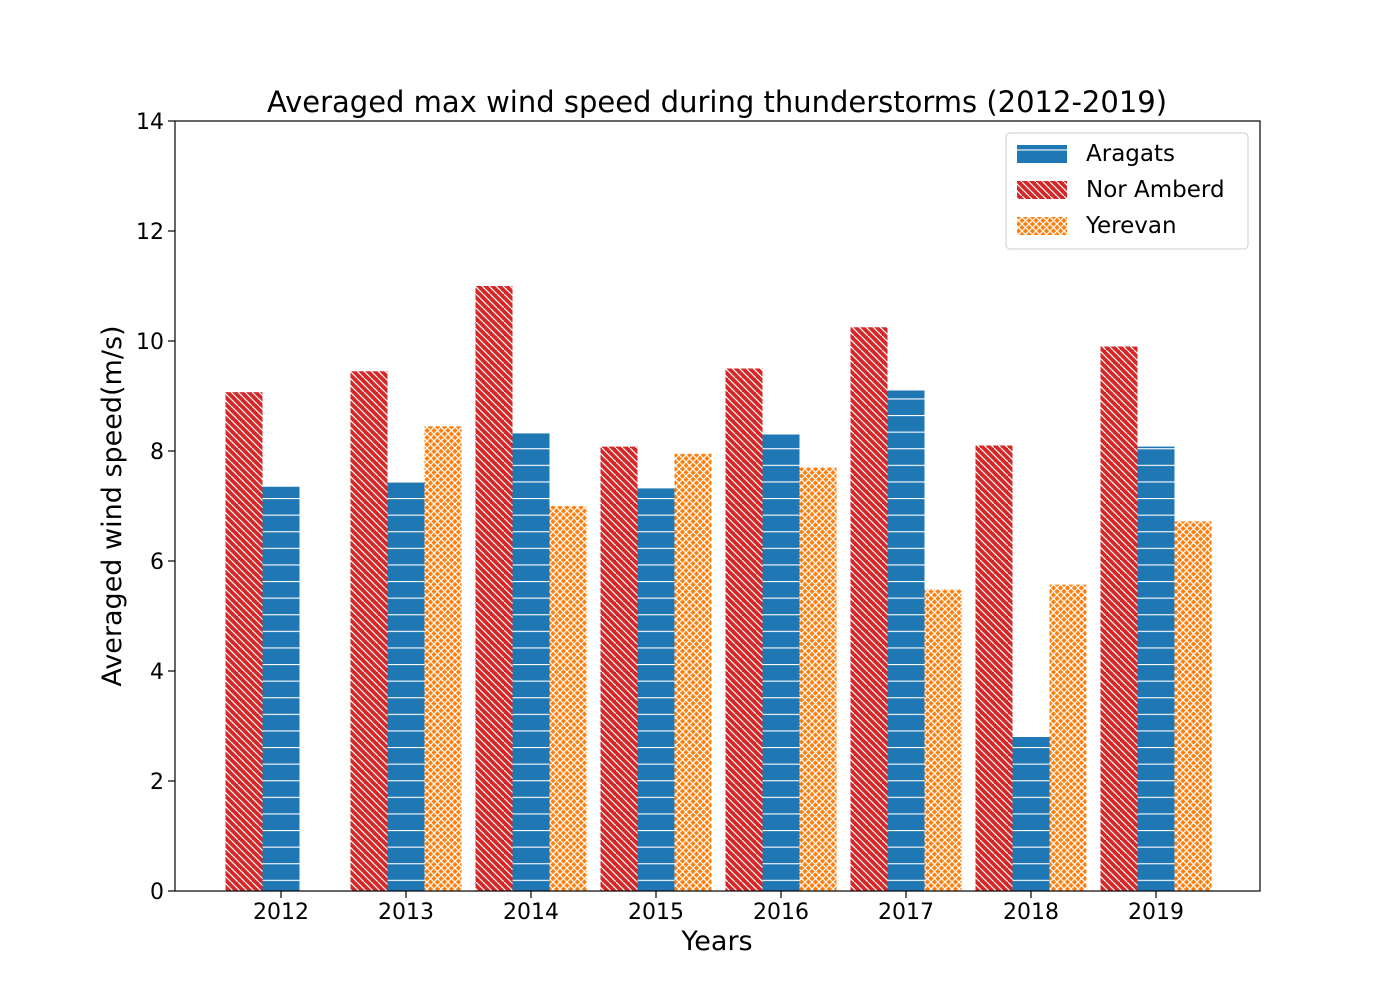 This screenshot has height=1000, width=1400. I want to click on bar-aragats-2016, so click(781, 662).